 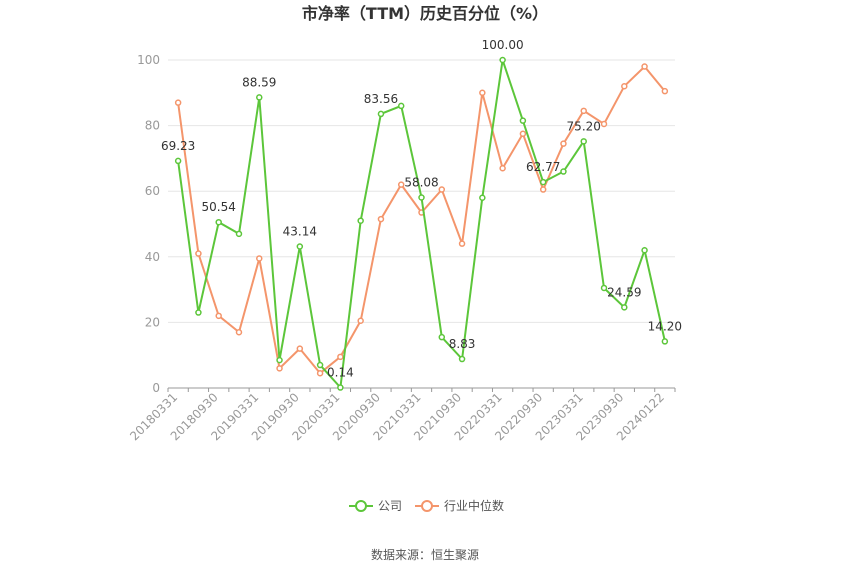 What do you see at coordinates (624, 292) in the screenshot?
I see `data-label: 24.59` at bounding box center [624, 292].